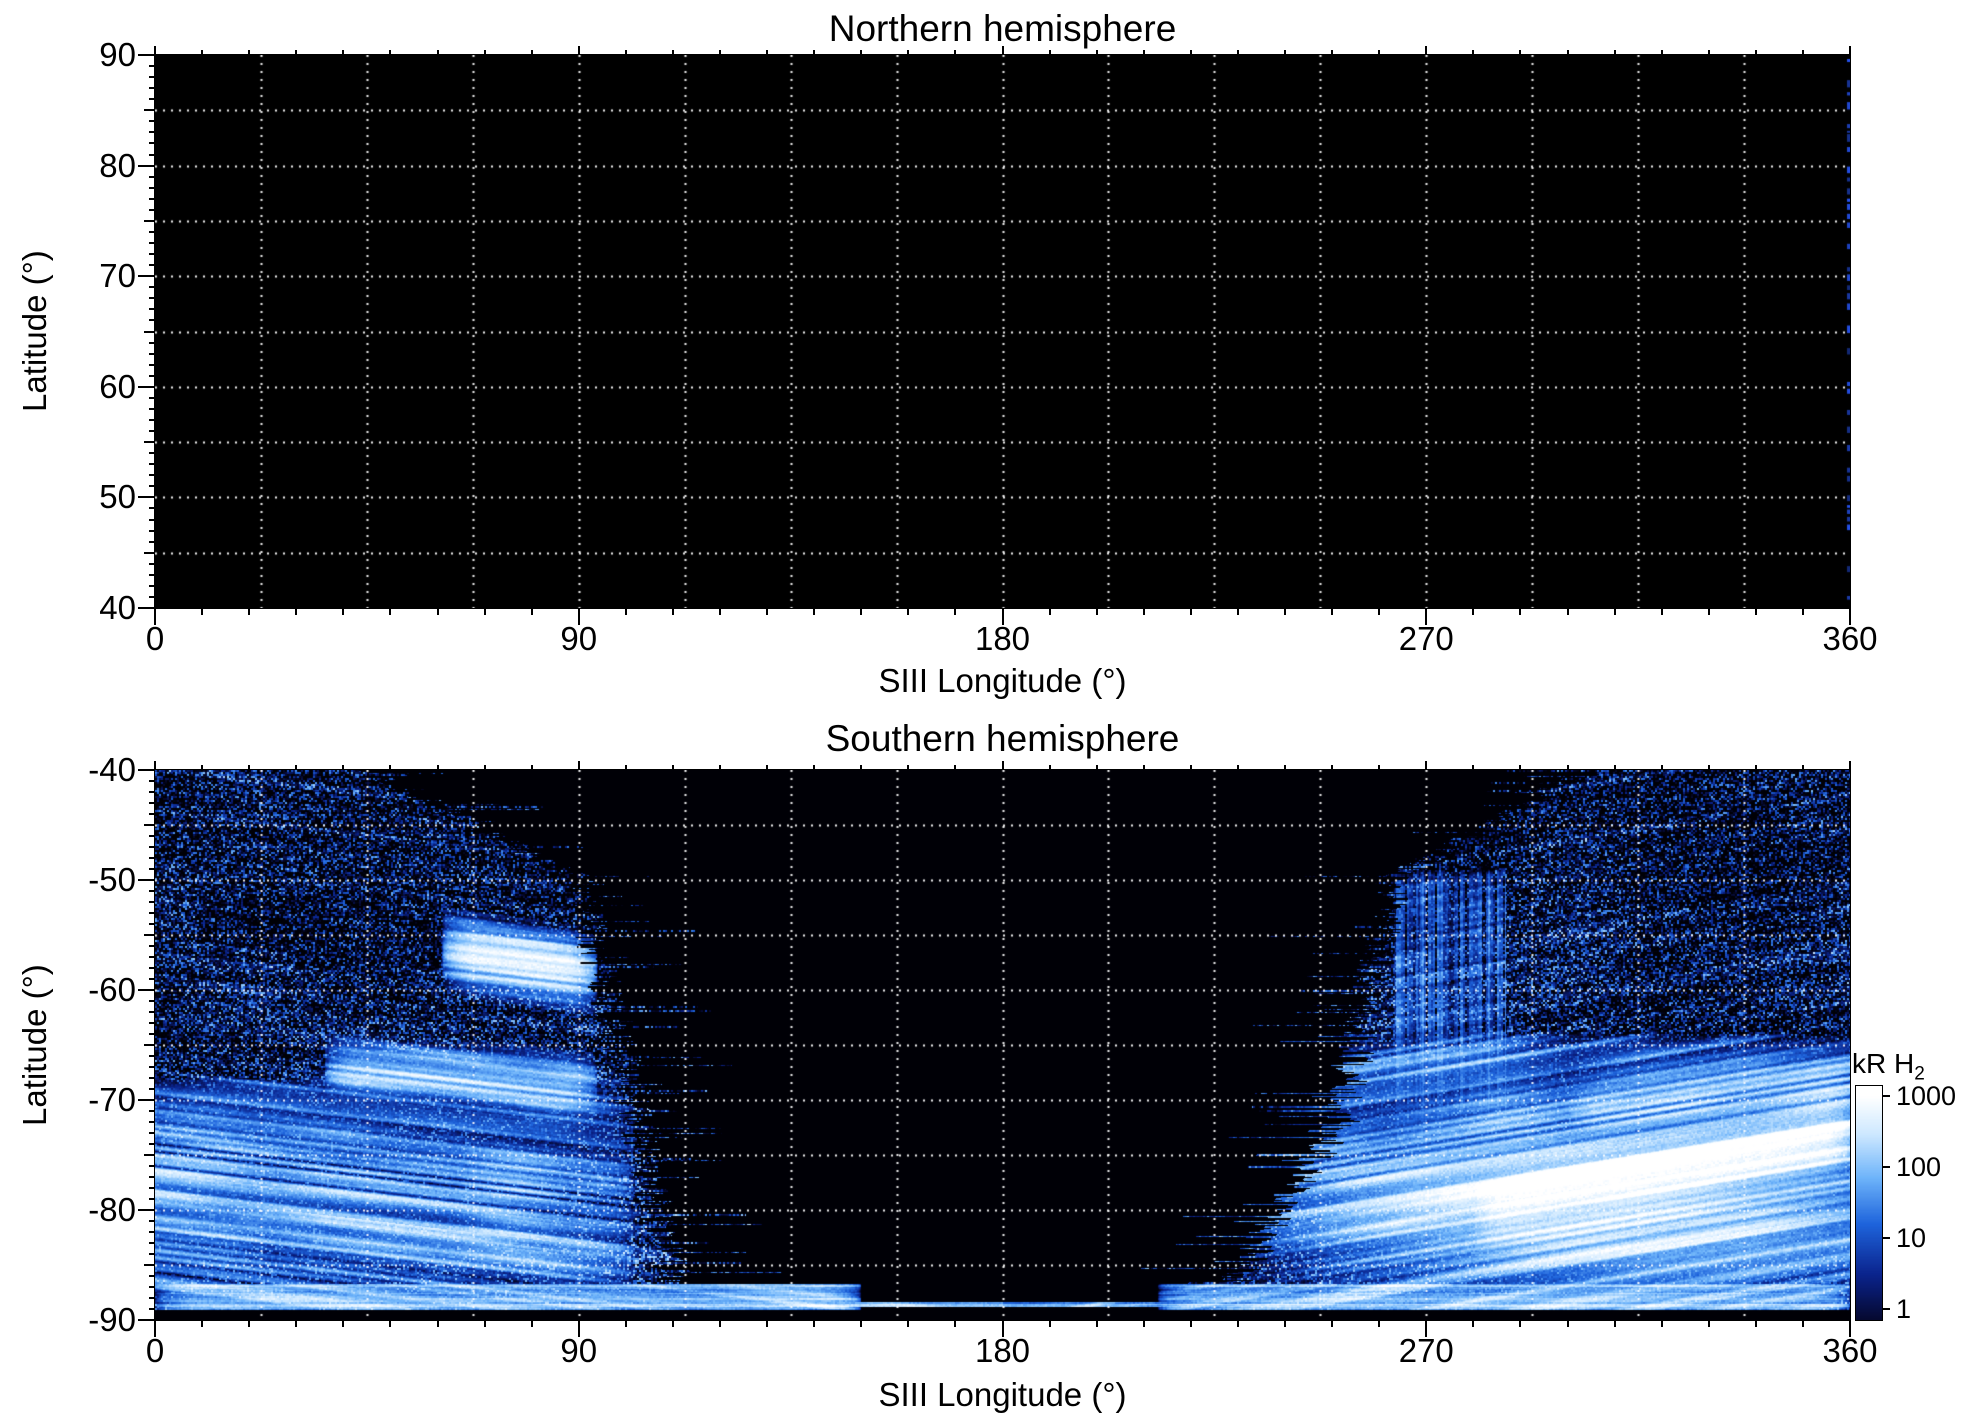 Image resolution: width=1983 pixels, height=1423 pixels. What do you see at coordinates (112, 1319) in the screenshot?
I see `y-tick-label: -90` at bounding box center [112, 1319].